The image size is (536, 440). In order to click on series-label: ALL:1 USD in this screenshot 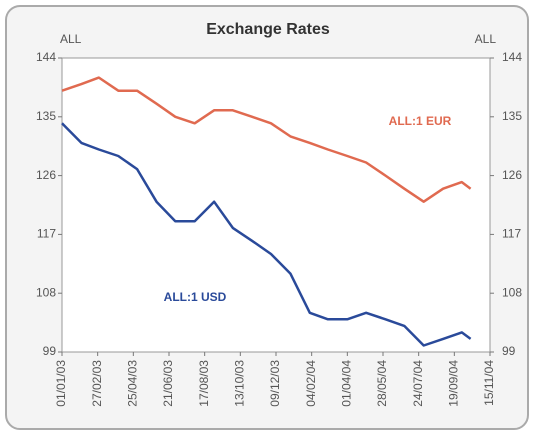, I will do `click(195, 297)`.